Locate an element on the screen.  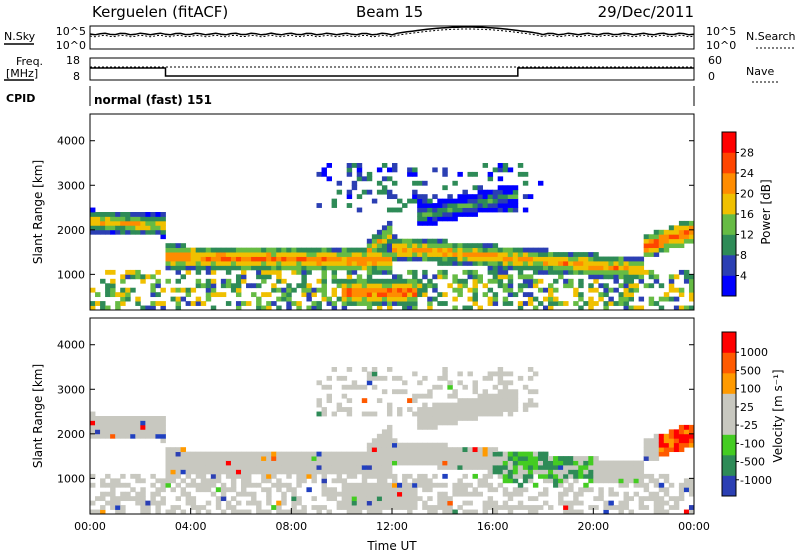
velocity-colorbar-tick-label: -25 is located at coordinates (749, 425).